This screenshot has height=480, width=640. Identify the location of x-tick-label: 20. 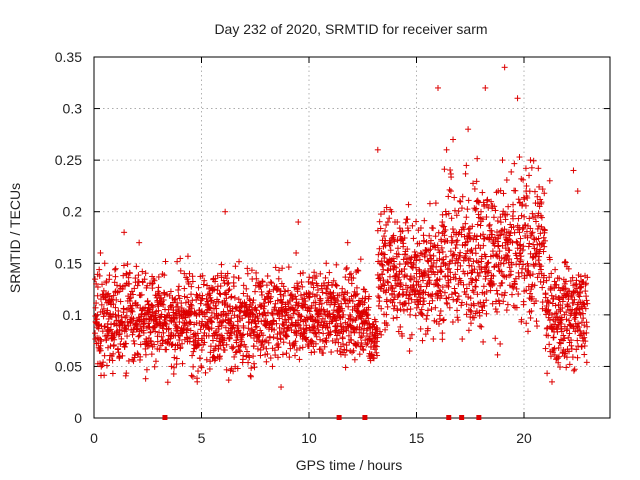
(524, 438).